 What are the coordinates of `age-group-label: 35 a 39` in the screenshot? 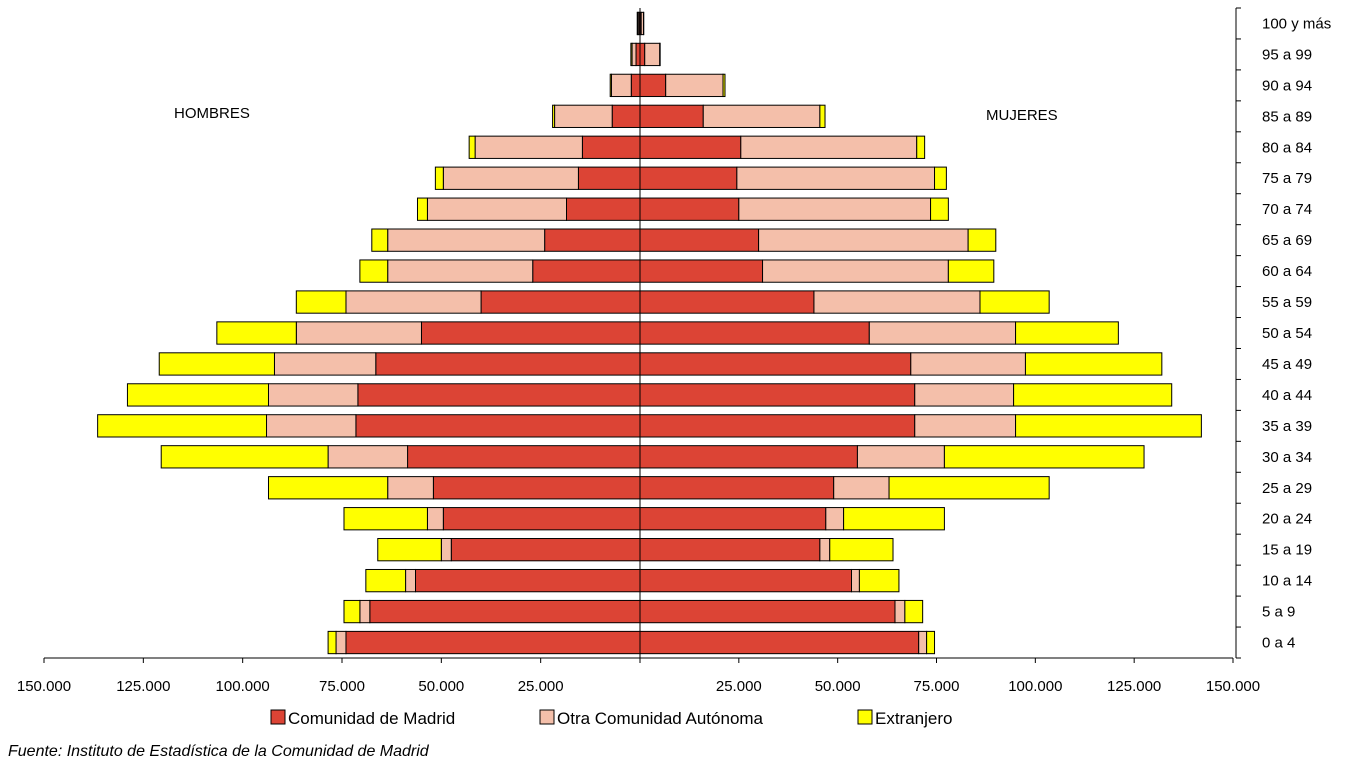 It's located at (1287, 426).